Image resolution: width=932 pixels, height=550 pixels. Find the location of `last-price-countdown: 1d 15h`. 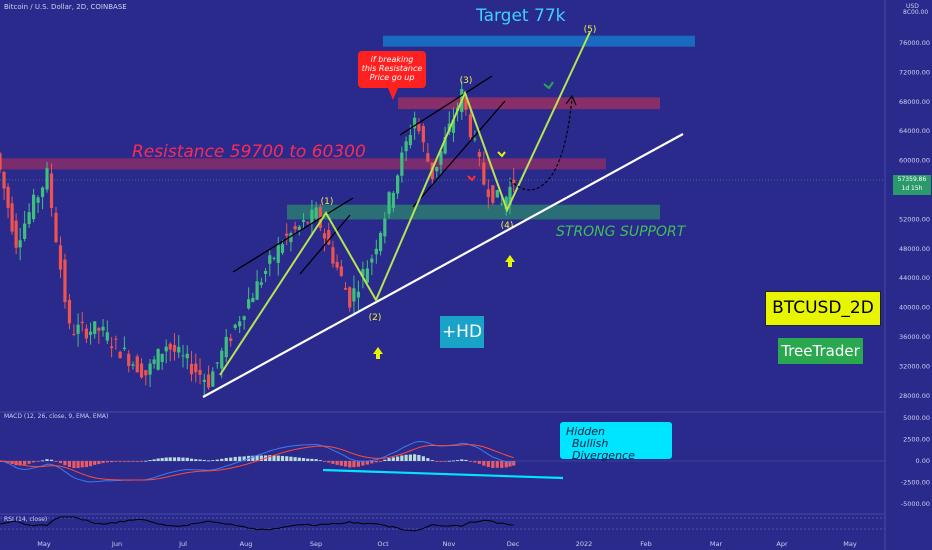

last-price-countdown: 1d 15h is located at coordinates (912, 188).